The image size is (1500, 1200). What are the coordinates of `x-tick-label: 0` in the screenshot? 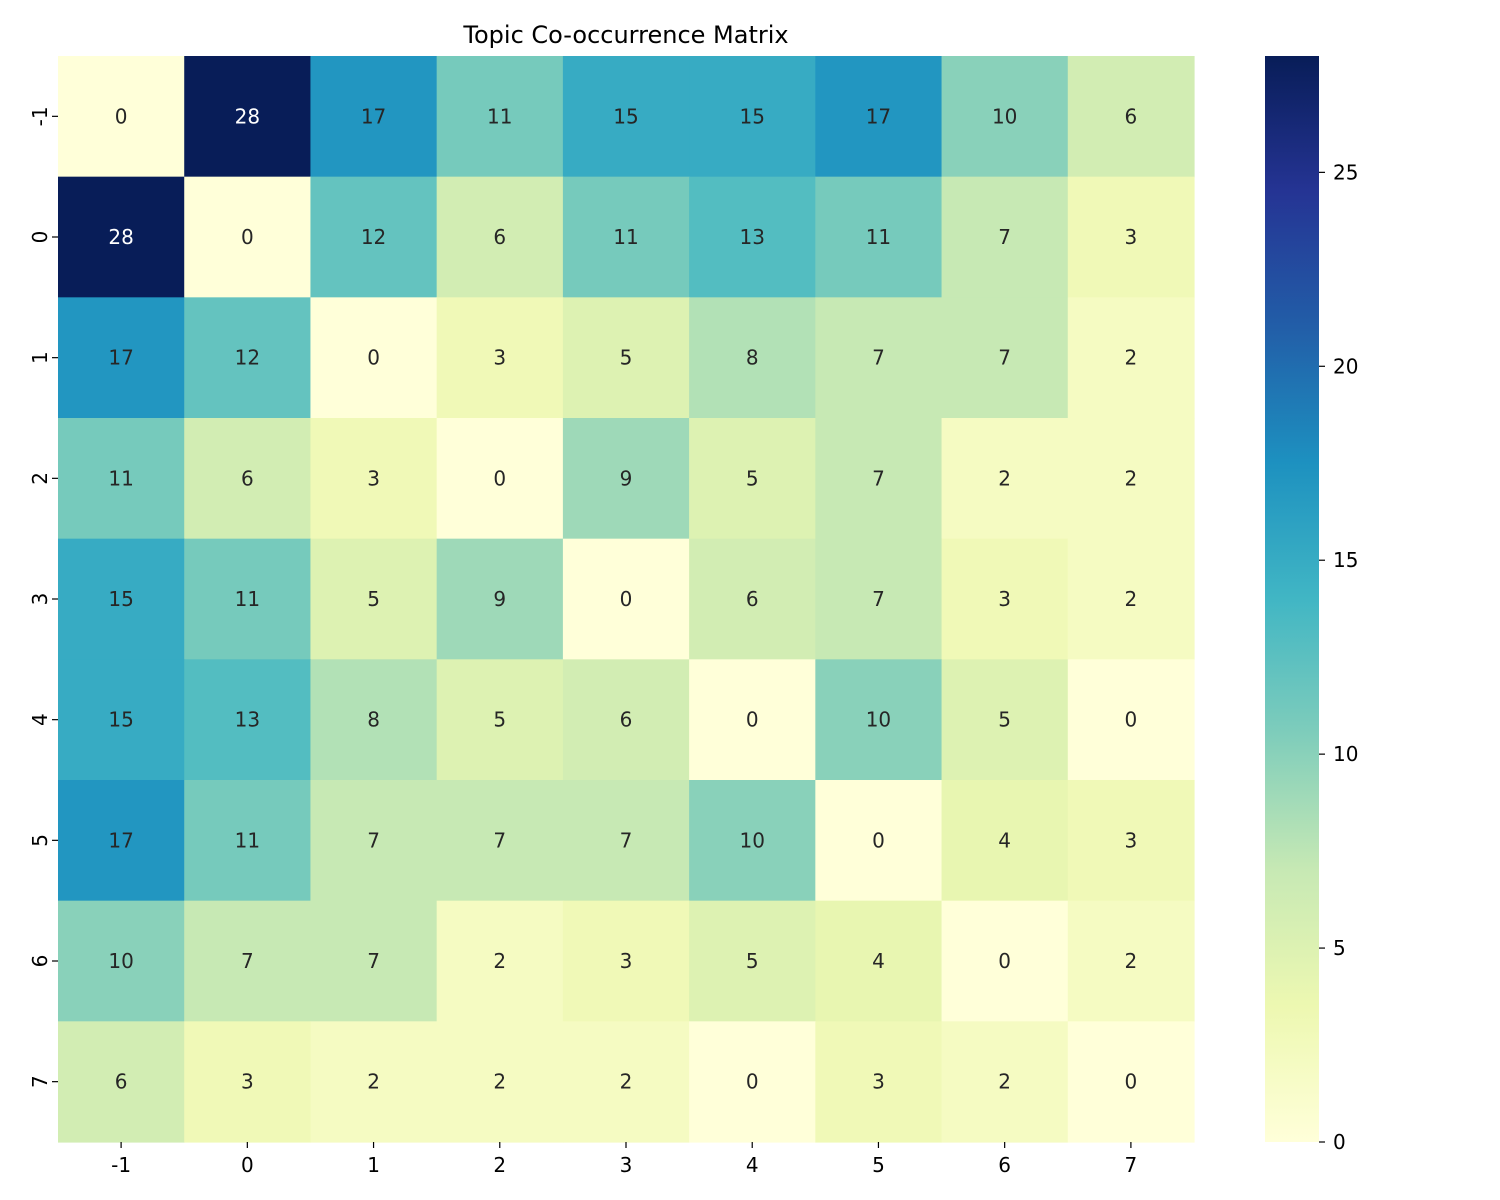 It's located at (247, 1165).